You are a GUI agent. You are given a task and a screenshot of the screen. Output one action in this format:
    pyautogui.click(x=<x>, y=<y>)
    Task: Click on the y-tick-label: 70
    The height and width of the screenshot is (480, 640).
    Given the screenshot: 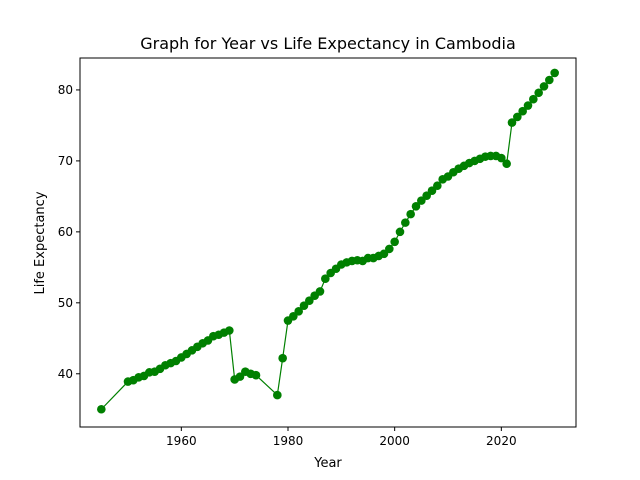 What is the action you would take?
    pyautogui.click(x=65, y=161)
    